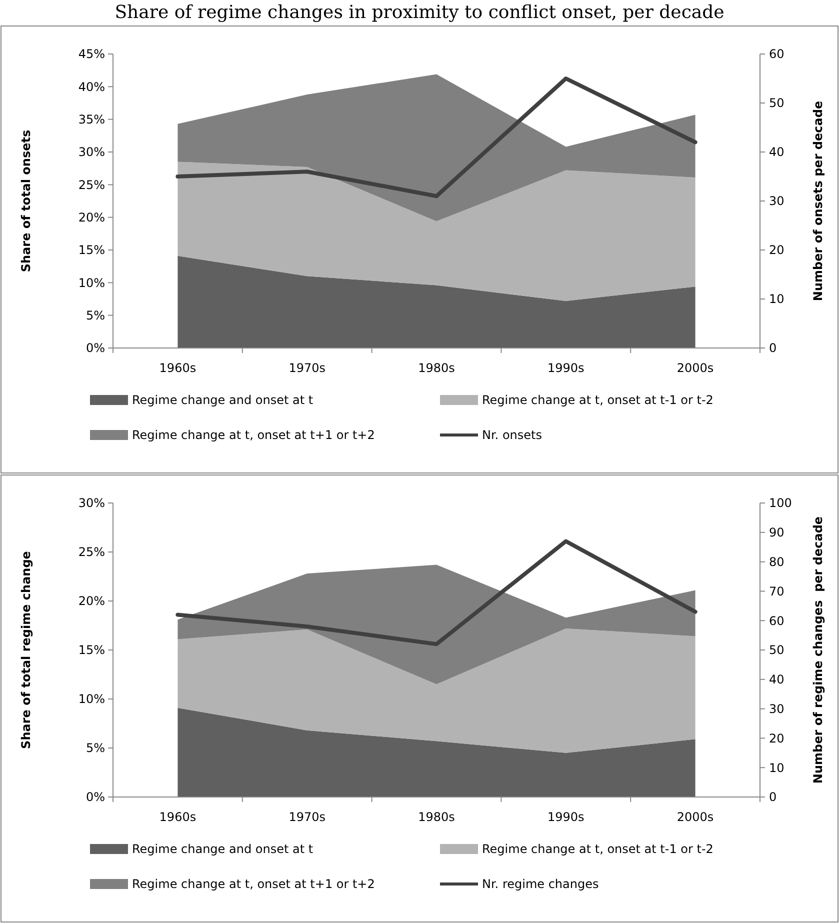  I want to click on y-axis-title: Share of total regime change, so click(26, 650).